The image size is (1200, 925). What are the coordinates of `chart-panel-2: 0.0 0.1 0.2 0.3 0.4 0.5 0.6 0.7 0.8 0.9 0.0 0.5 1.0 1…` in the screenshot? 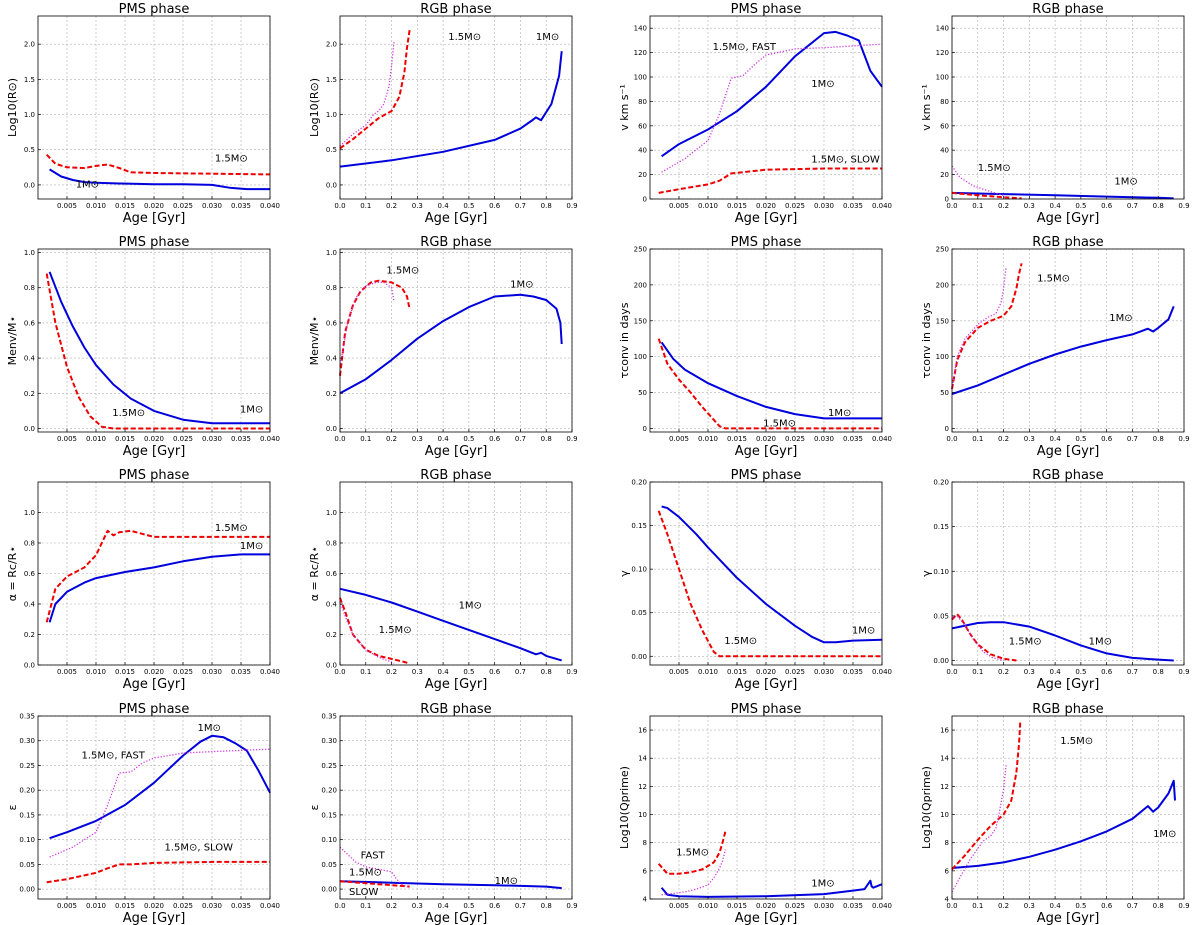 It's located at (443, 114).